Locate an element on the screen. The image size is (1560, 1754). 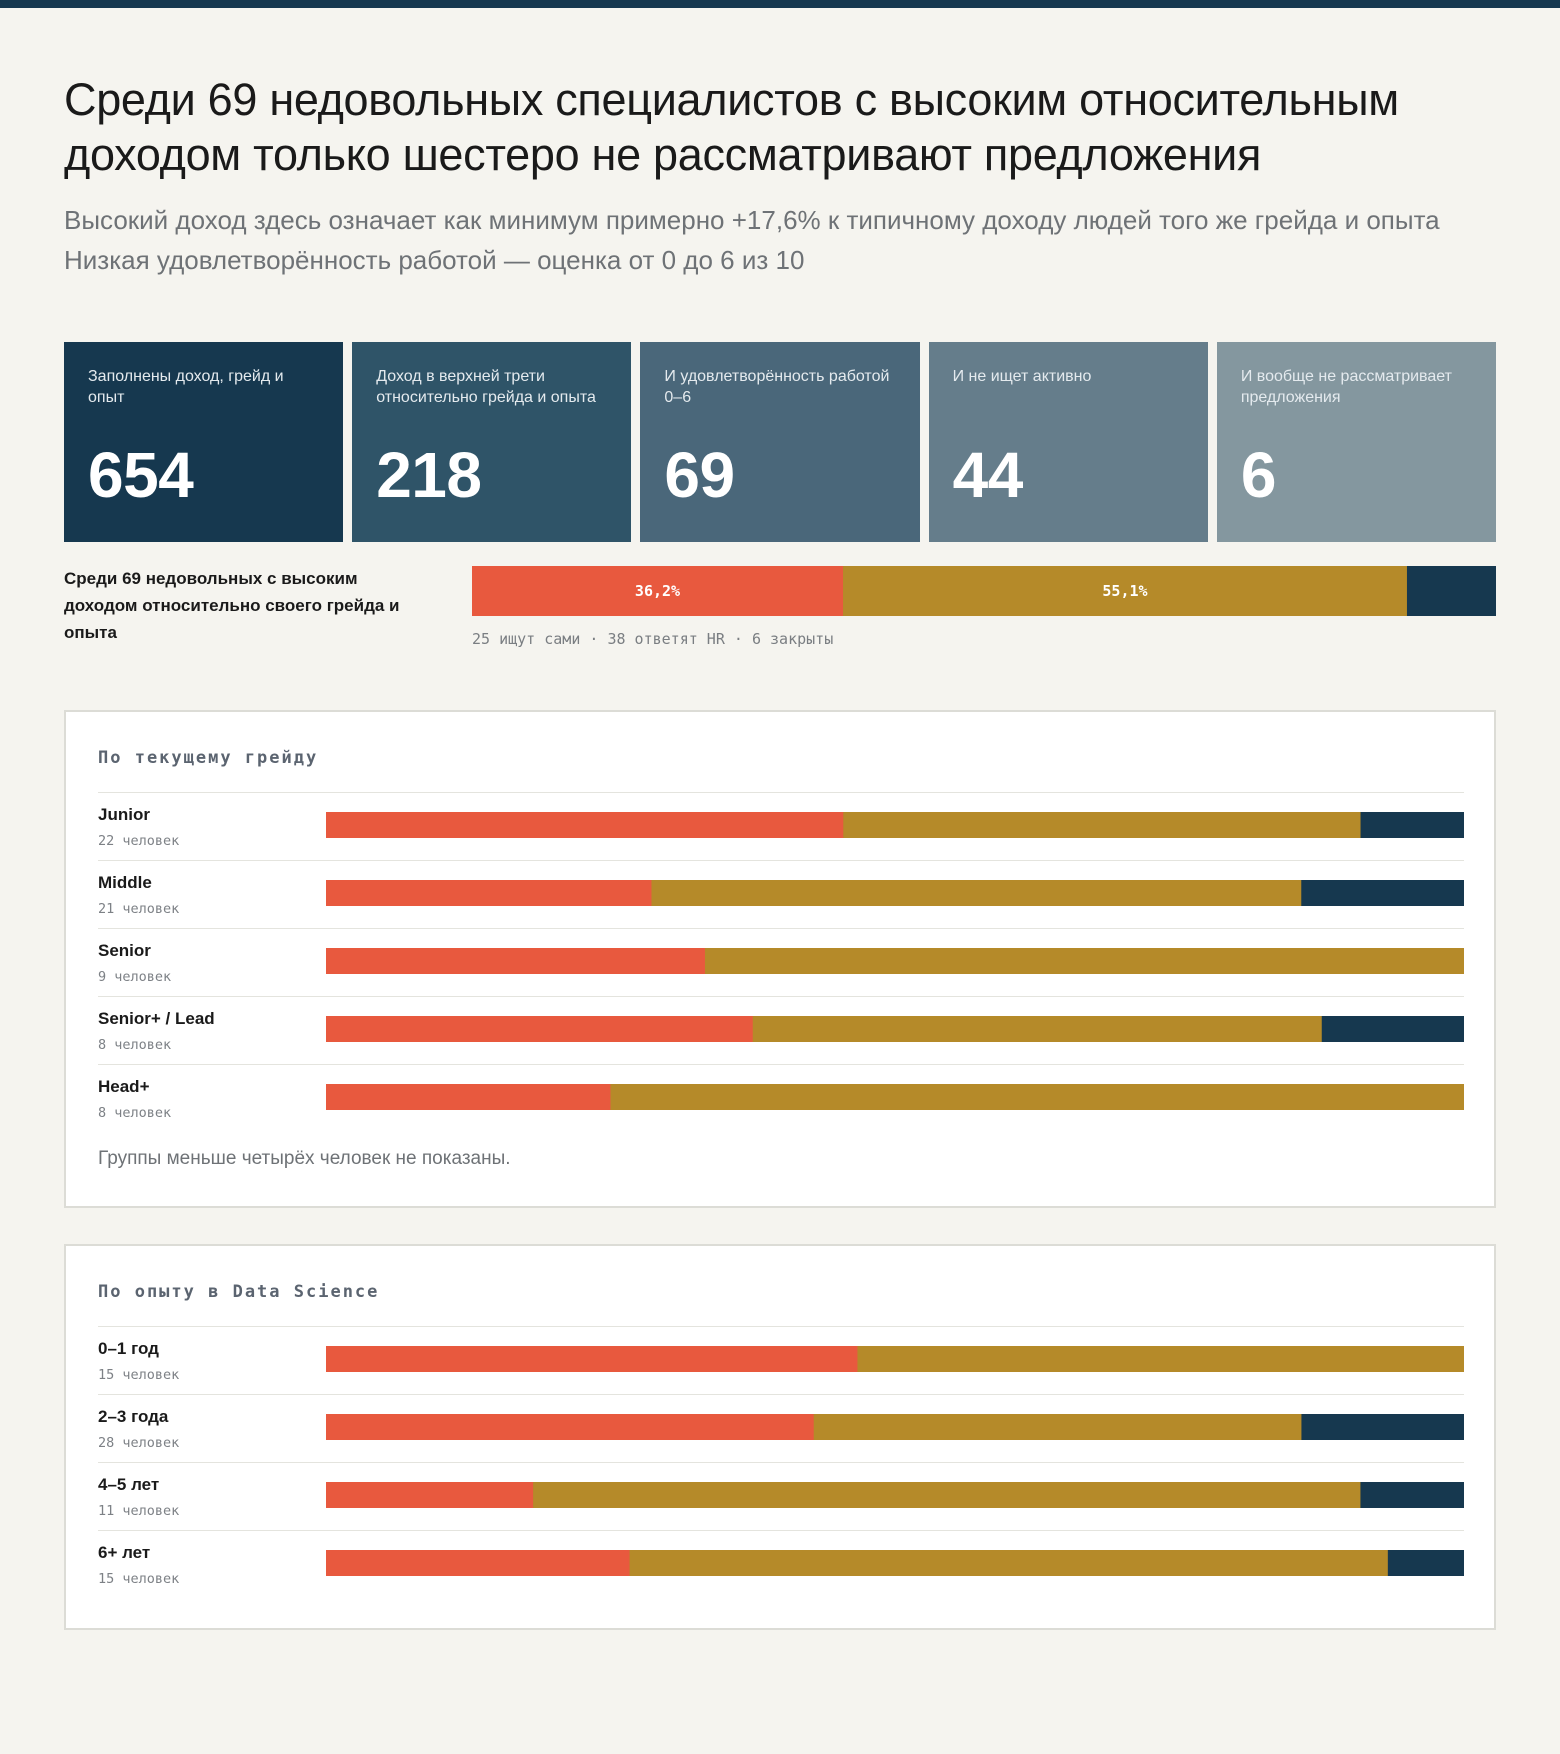
grade-row: Senior 9 человек is located at coordinates (781, 962).